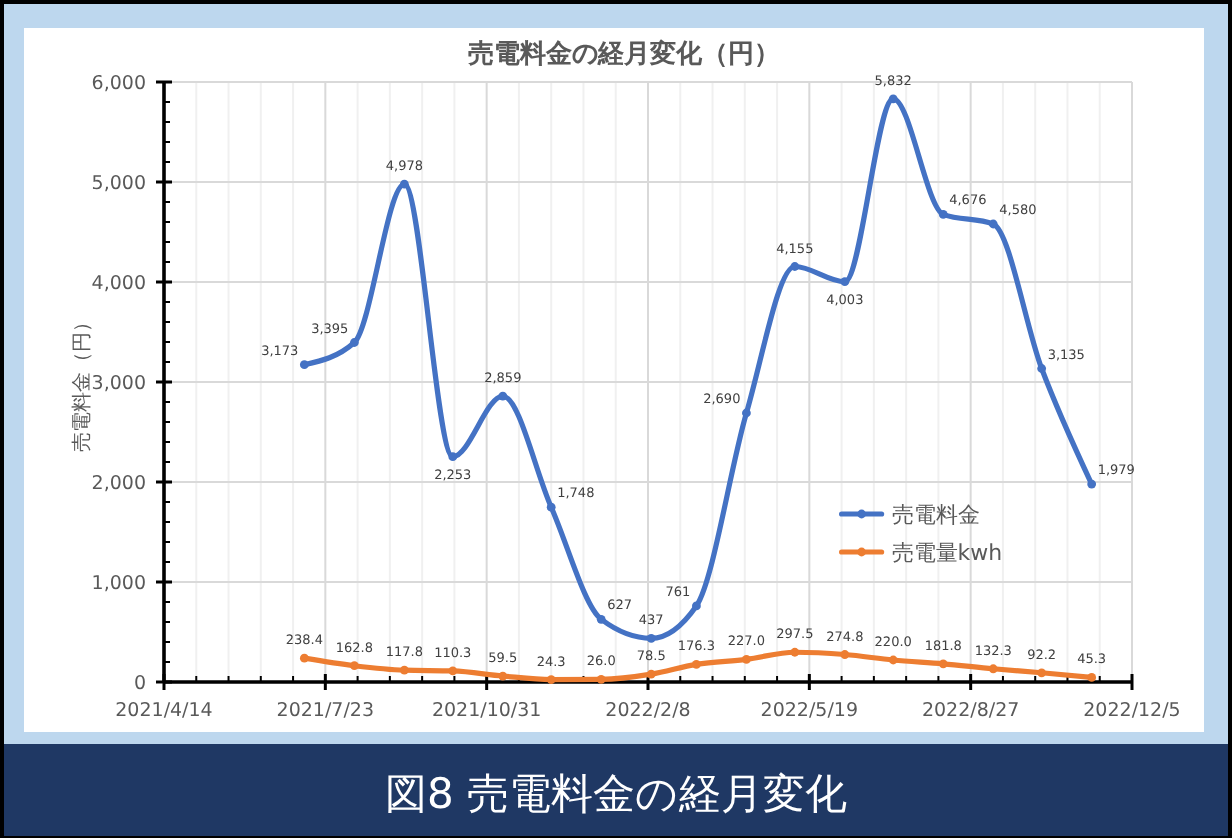 This screenshot has height=838, width=1232. What do you see at coordinates (947, 553) in the screenshot?
I see `legend-label: 売電量kwh` at bounding box center [947, 553].